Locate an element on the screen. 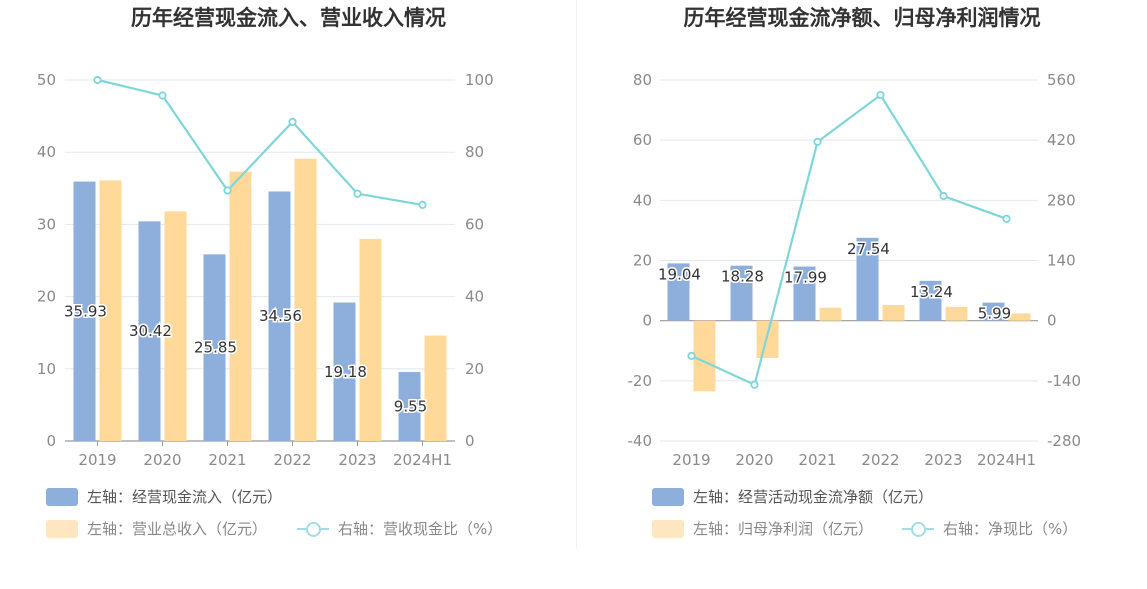 The height and width of the screenshot is (589, 1147). y-left-tick-label: -40 is located at coordinates (640, 441).